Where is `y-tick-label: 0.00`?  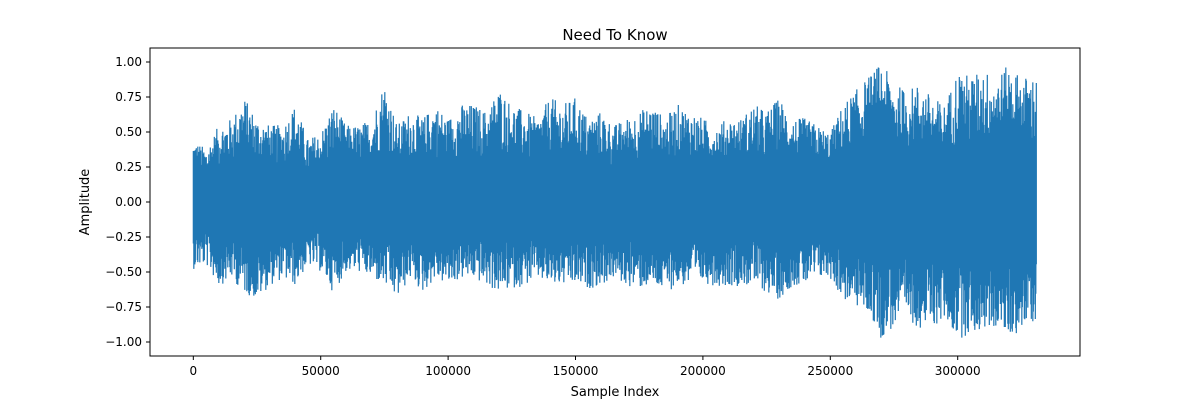 y-tick-label: 0.00 is located at coordinates (128, 202).